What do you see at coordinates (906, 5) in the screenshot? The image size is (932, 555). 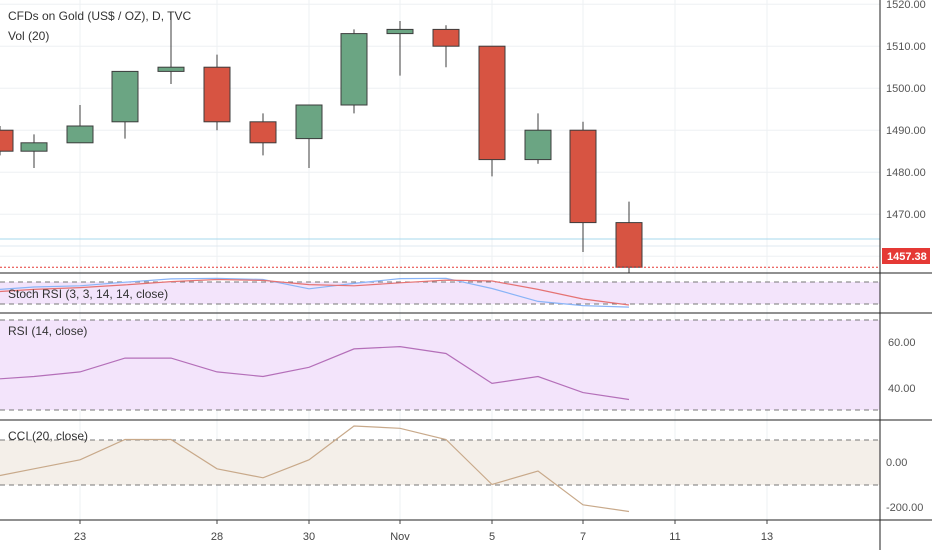 I see `price-tick-label: 1520.00` at bounding box center [906, 5].